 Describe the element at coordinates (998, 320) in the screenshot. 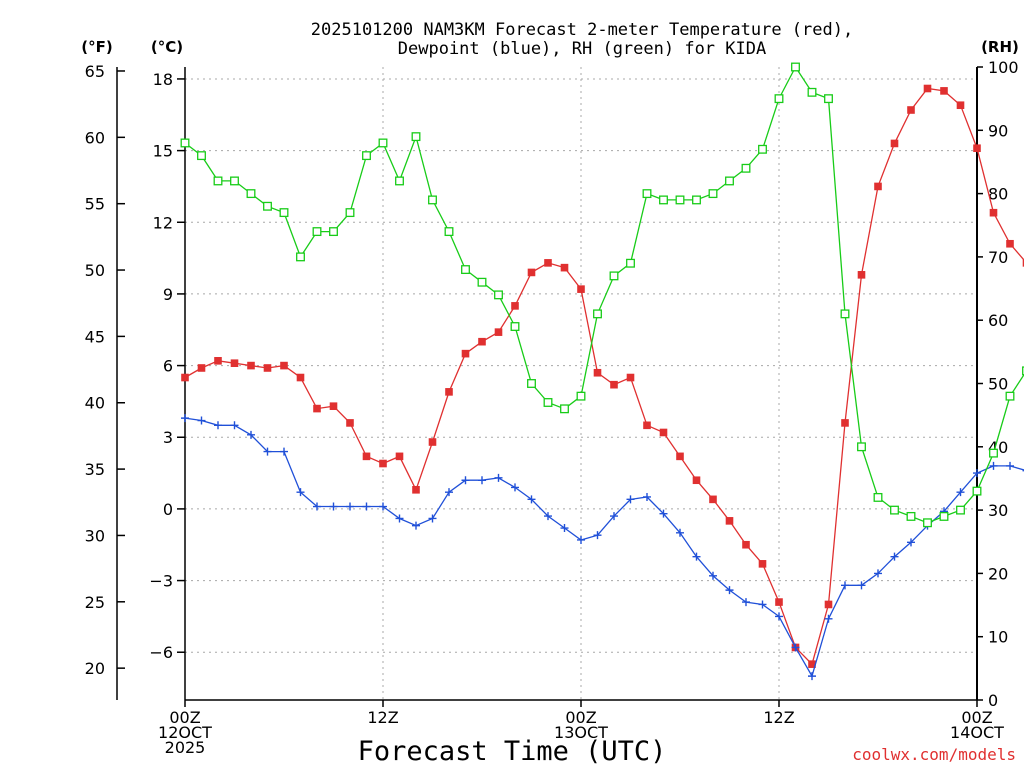

I see `rh-tick-label: 60` at that location.